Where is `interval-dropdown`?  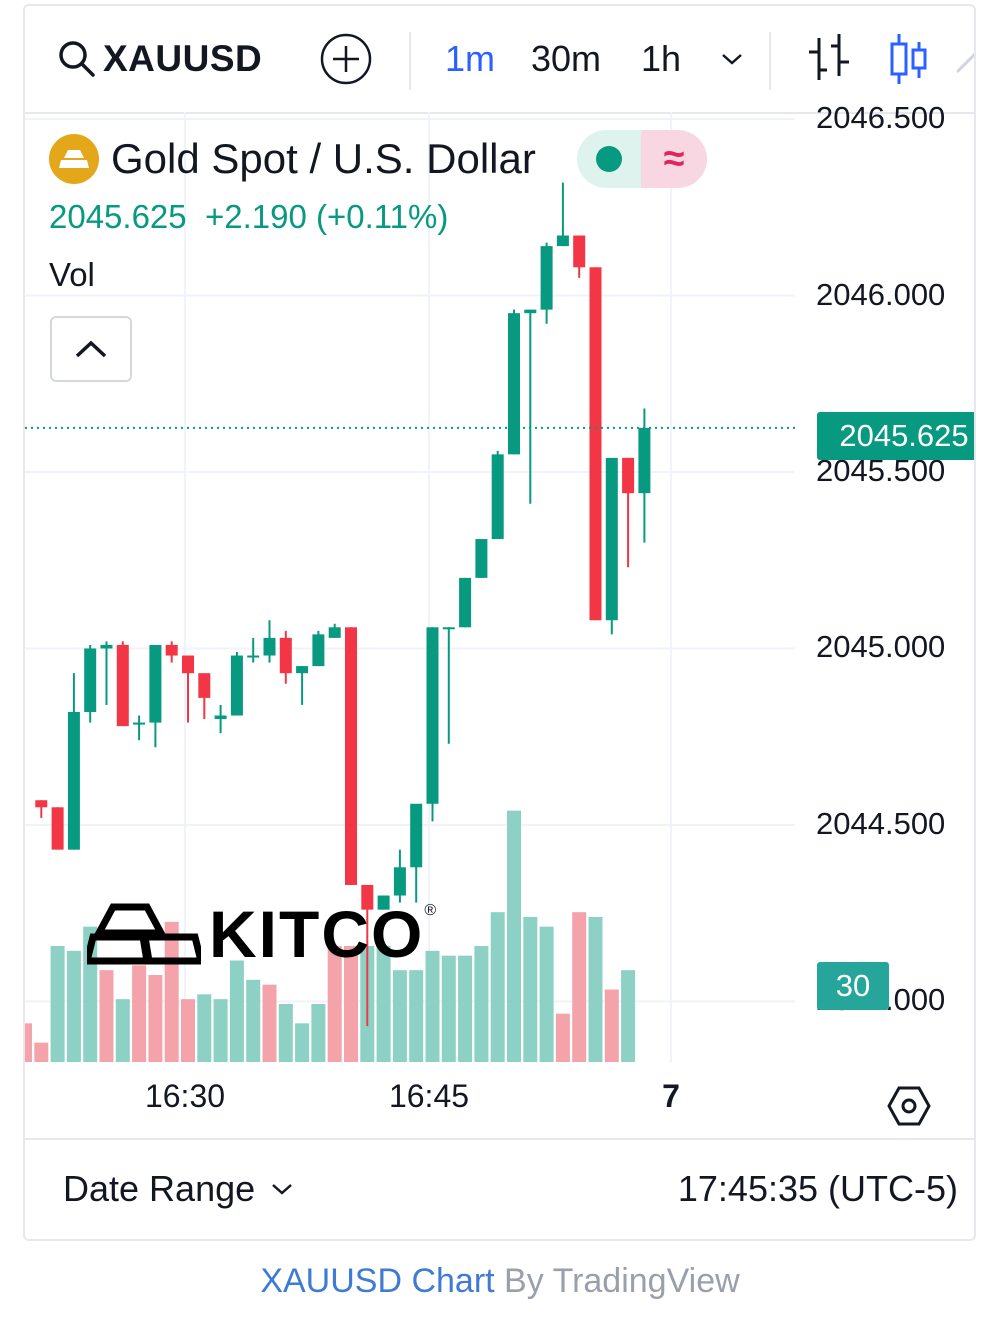 interval-dropdown is located at coordinates (732, 59).